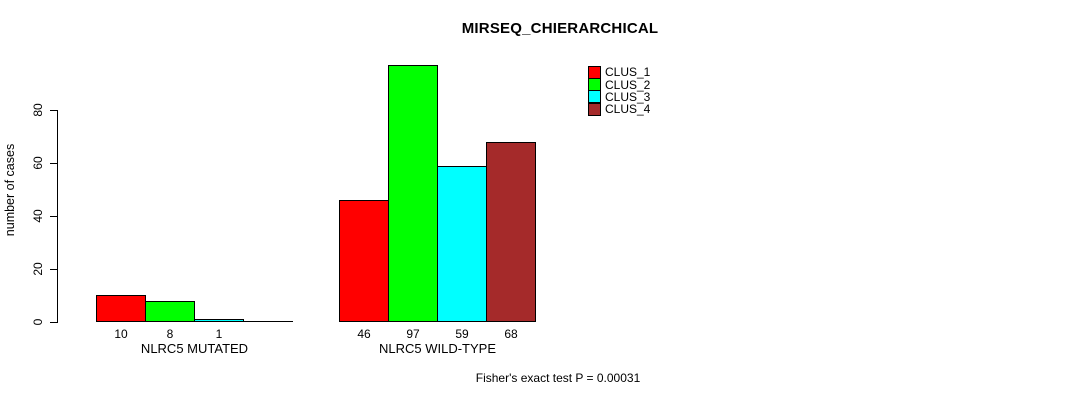  I want to click on legend-label: CLUS_3, so click(628, 96).